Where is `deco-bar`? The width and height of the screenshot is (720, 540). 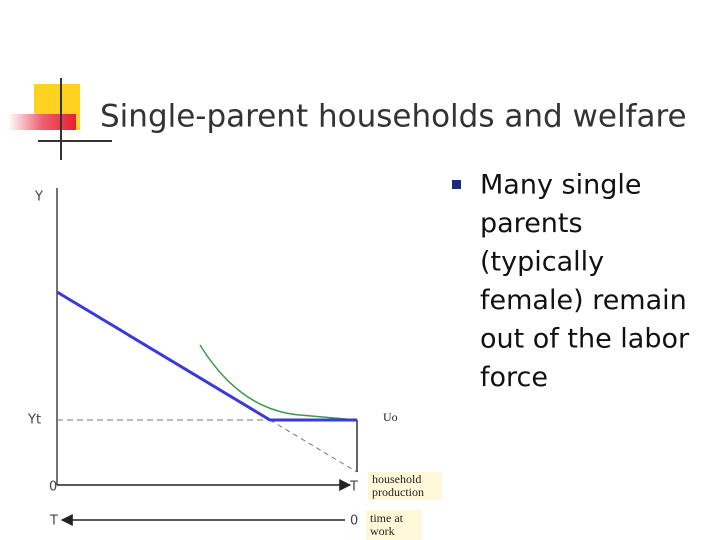 deco-bar is located at coordinates (42, 122).